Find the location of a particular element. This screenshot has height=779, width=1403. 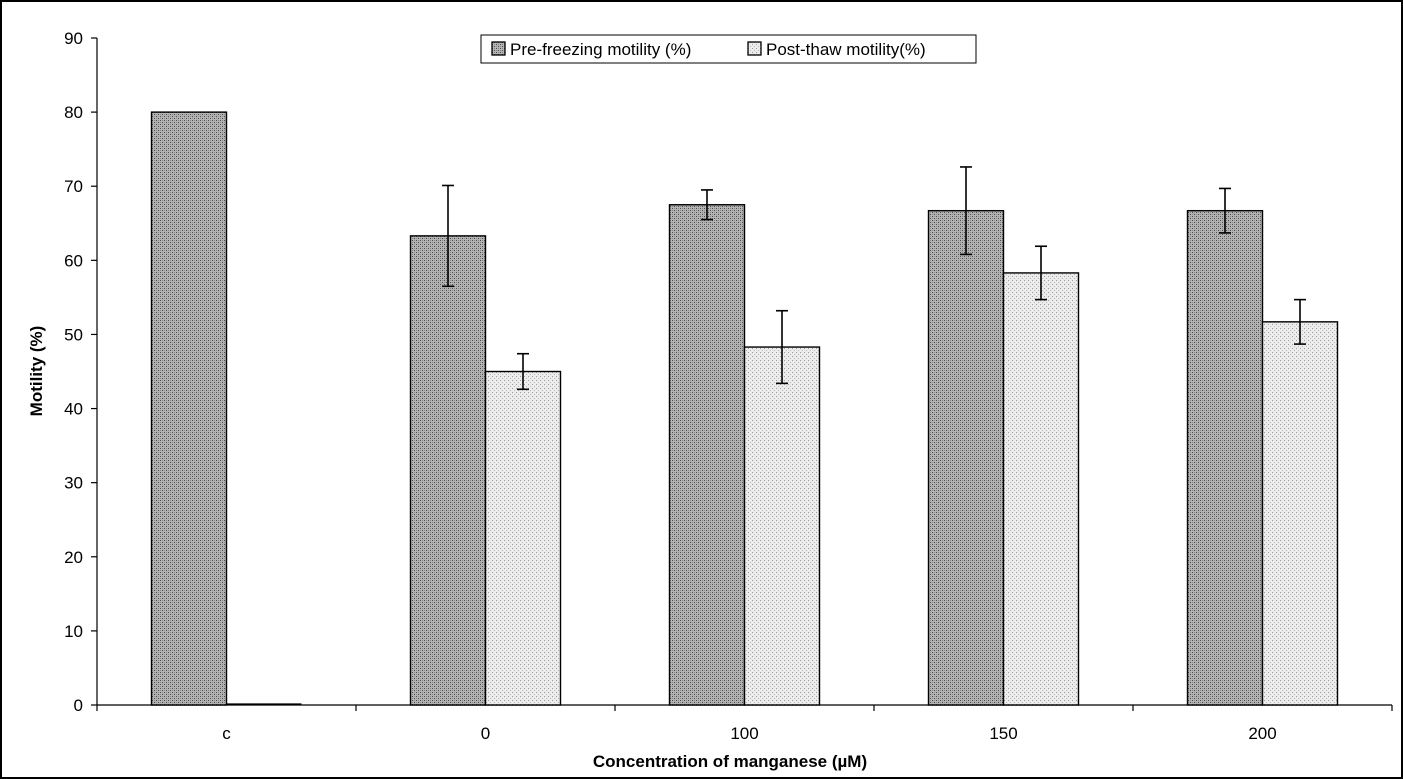

x-tick-label: 150 is located at coordinates (1003, 733).